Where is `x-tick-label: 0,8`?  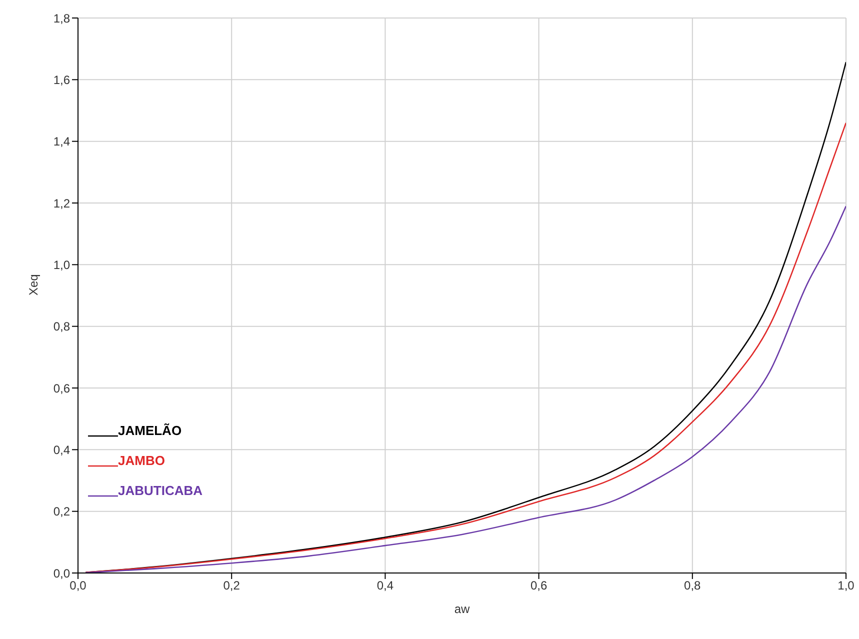
x-tick-label: 0,8 is located at coordinates (693, 585).